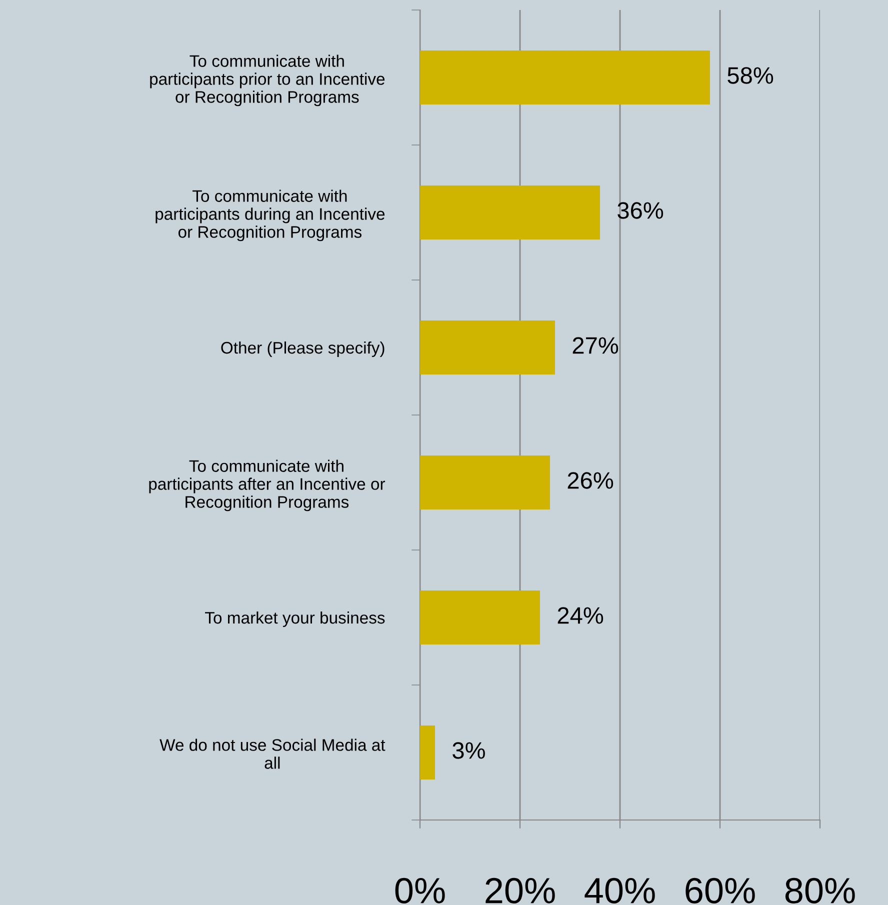  What do you see at coordinates (720, 891) in the screenshot?
I see `x-tick-label: 60%` at bounding box center [720, 891].